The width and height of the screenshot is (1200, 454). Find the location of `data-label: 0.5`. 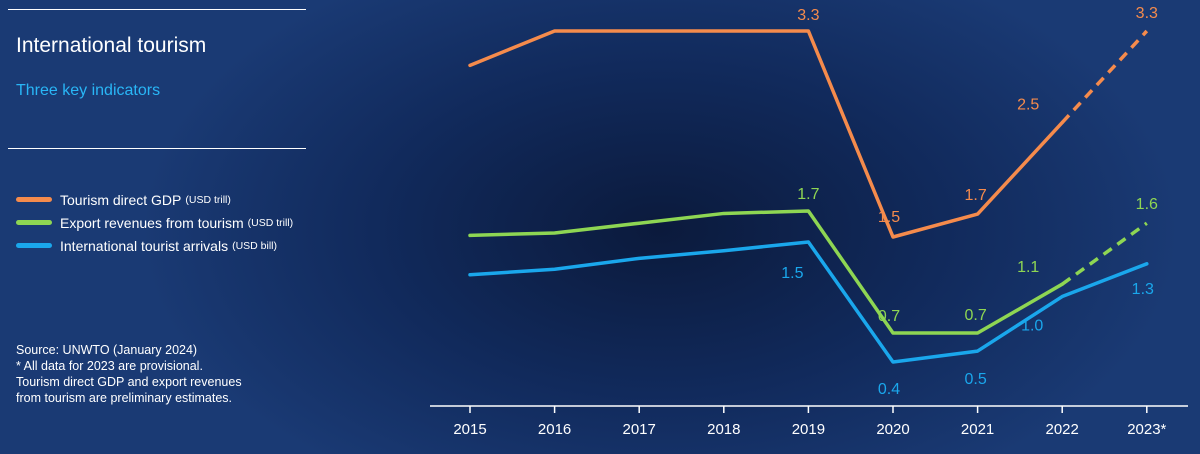

data-label: 0.5 is located at coordinates (975, 379).